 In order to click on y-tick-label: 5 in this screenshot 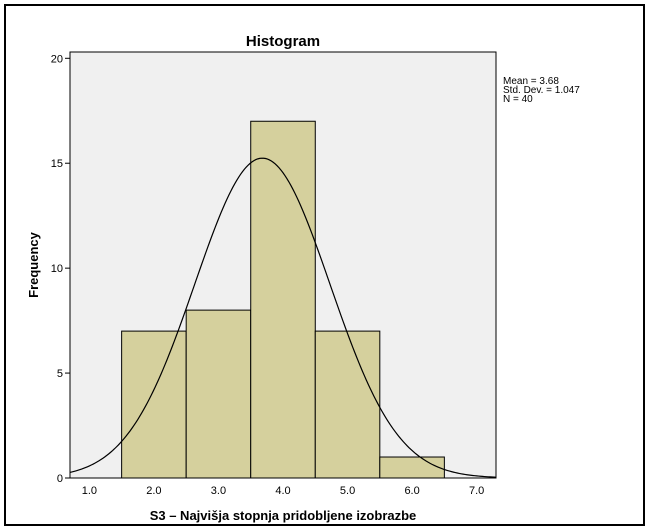, I will do `click(60, 374)`.